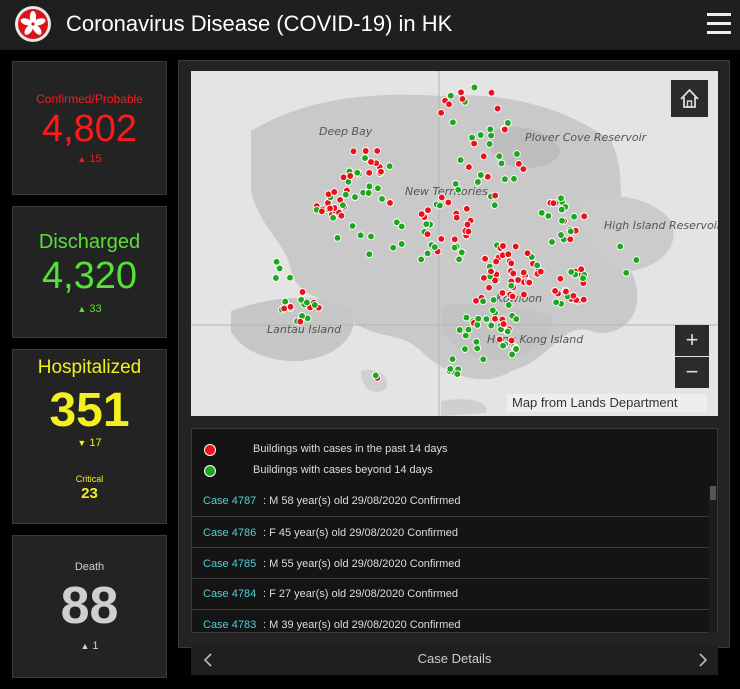 Image resolution: width=740 pixels, height=689 pixels. Describe the element at coordinates (230, 594) in the screenshot. I see `case-id-link: Case 4784` at that location.